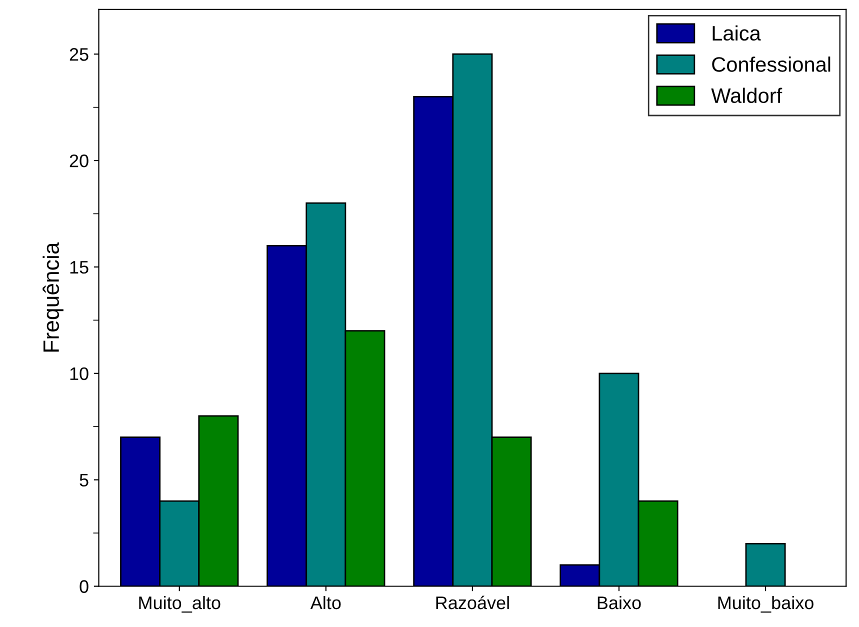  What do you see at coordinates (736, 33) in the screenshot?
I see `legend-label: Laica` at bounding box center [736, 33].